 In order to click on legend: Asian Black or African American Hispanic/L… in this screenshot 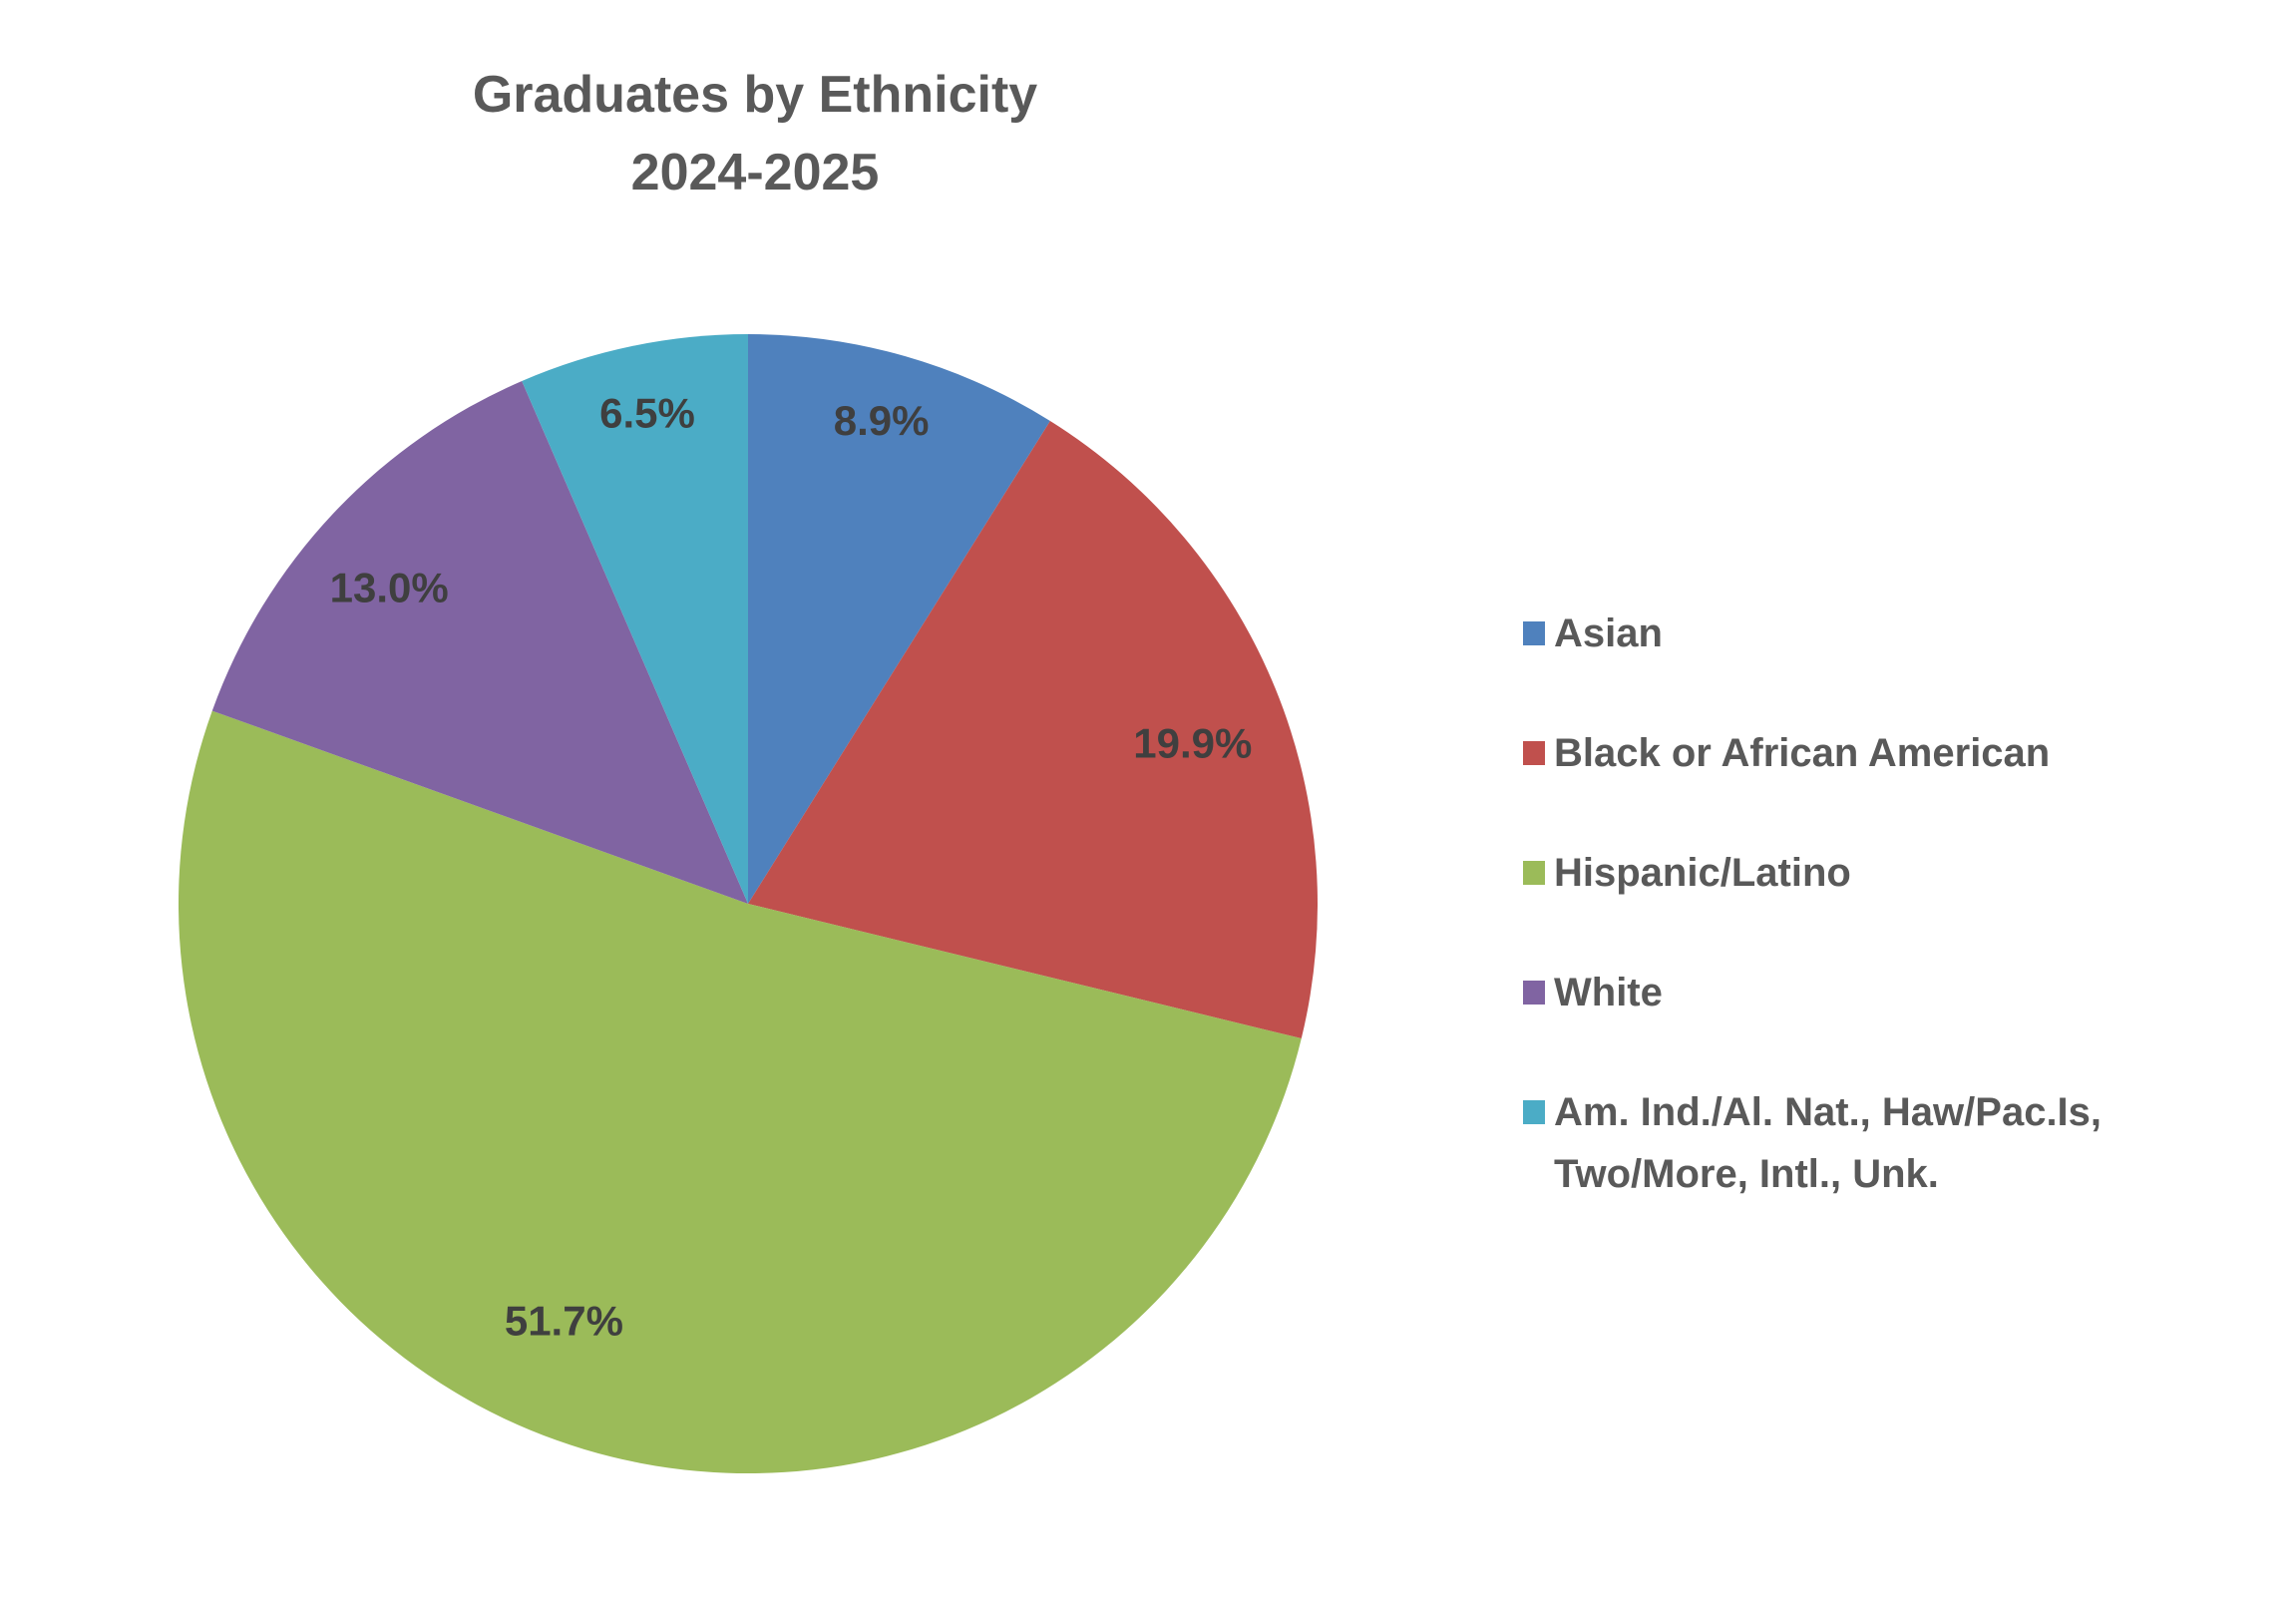, I will do `click(1887, 933)`.